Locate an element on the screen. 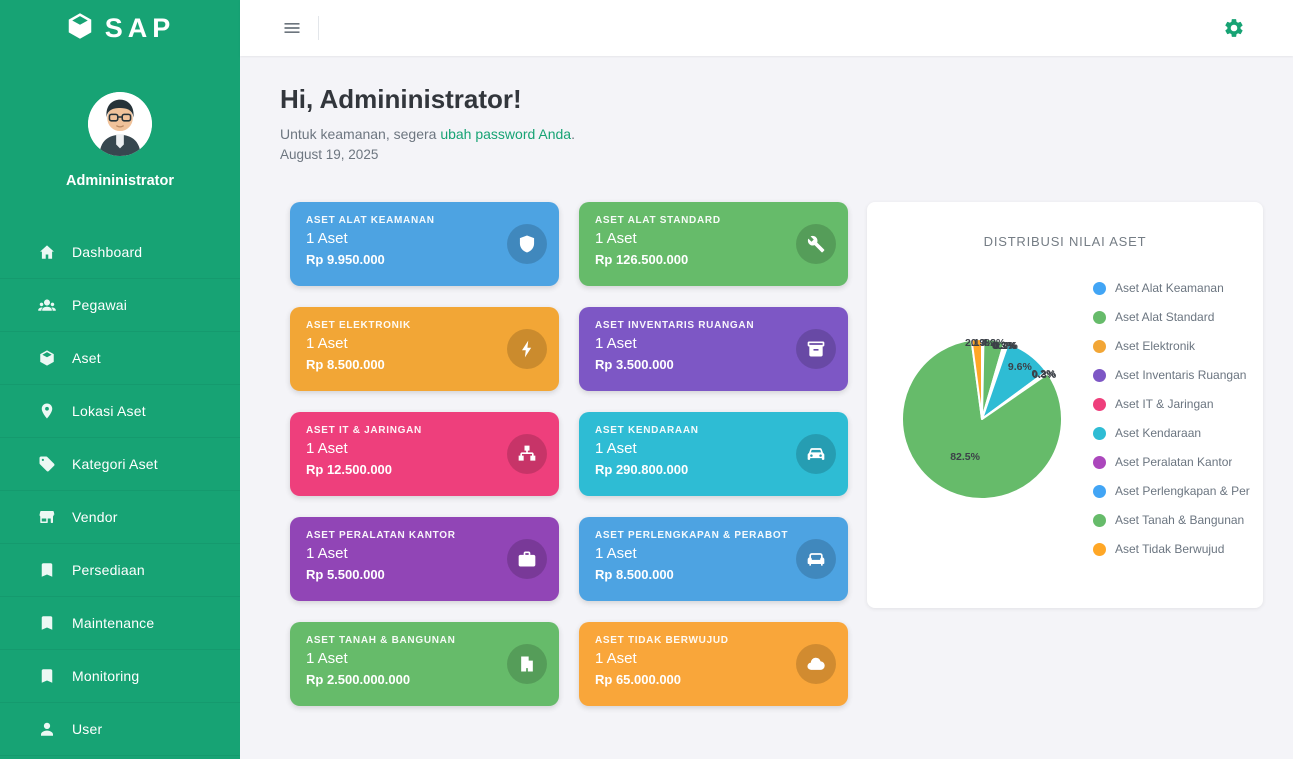  legend-label: Aset Peralatan Kantor is located at coordinates (1174, 462).